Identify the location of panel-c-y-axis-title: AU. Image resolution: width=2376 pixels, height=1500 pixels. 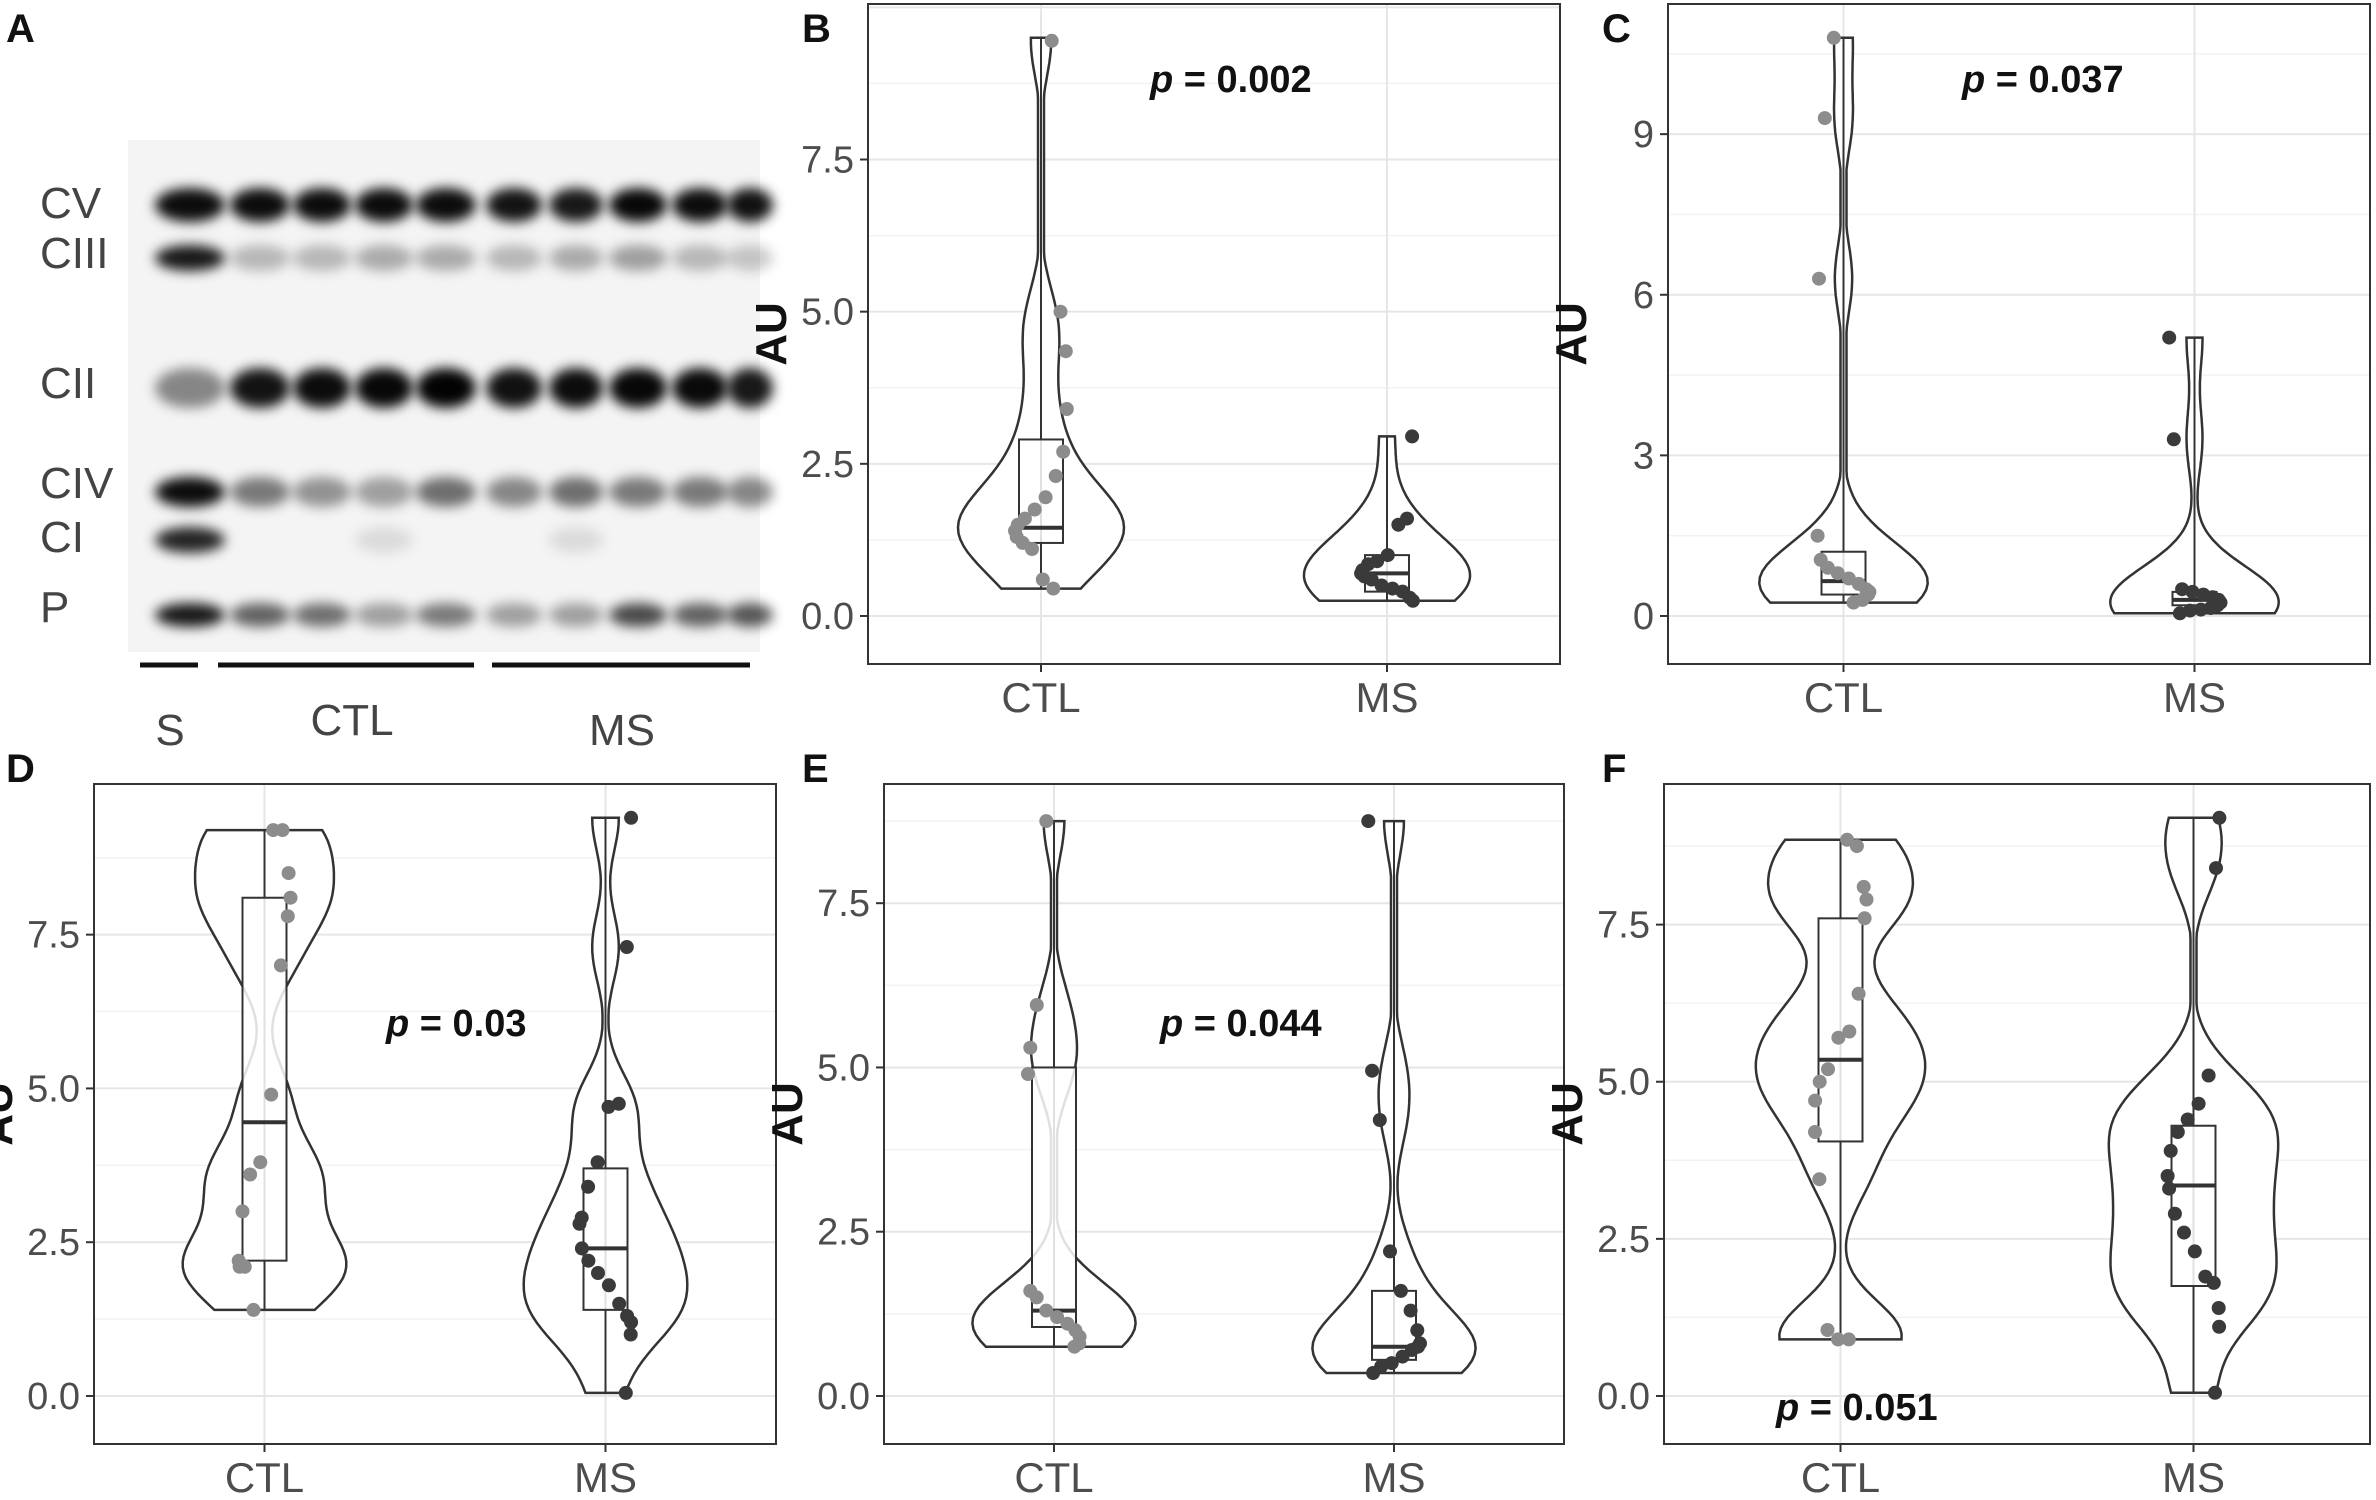
(1571, 334).